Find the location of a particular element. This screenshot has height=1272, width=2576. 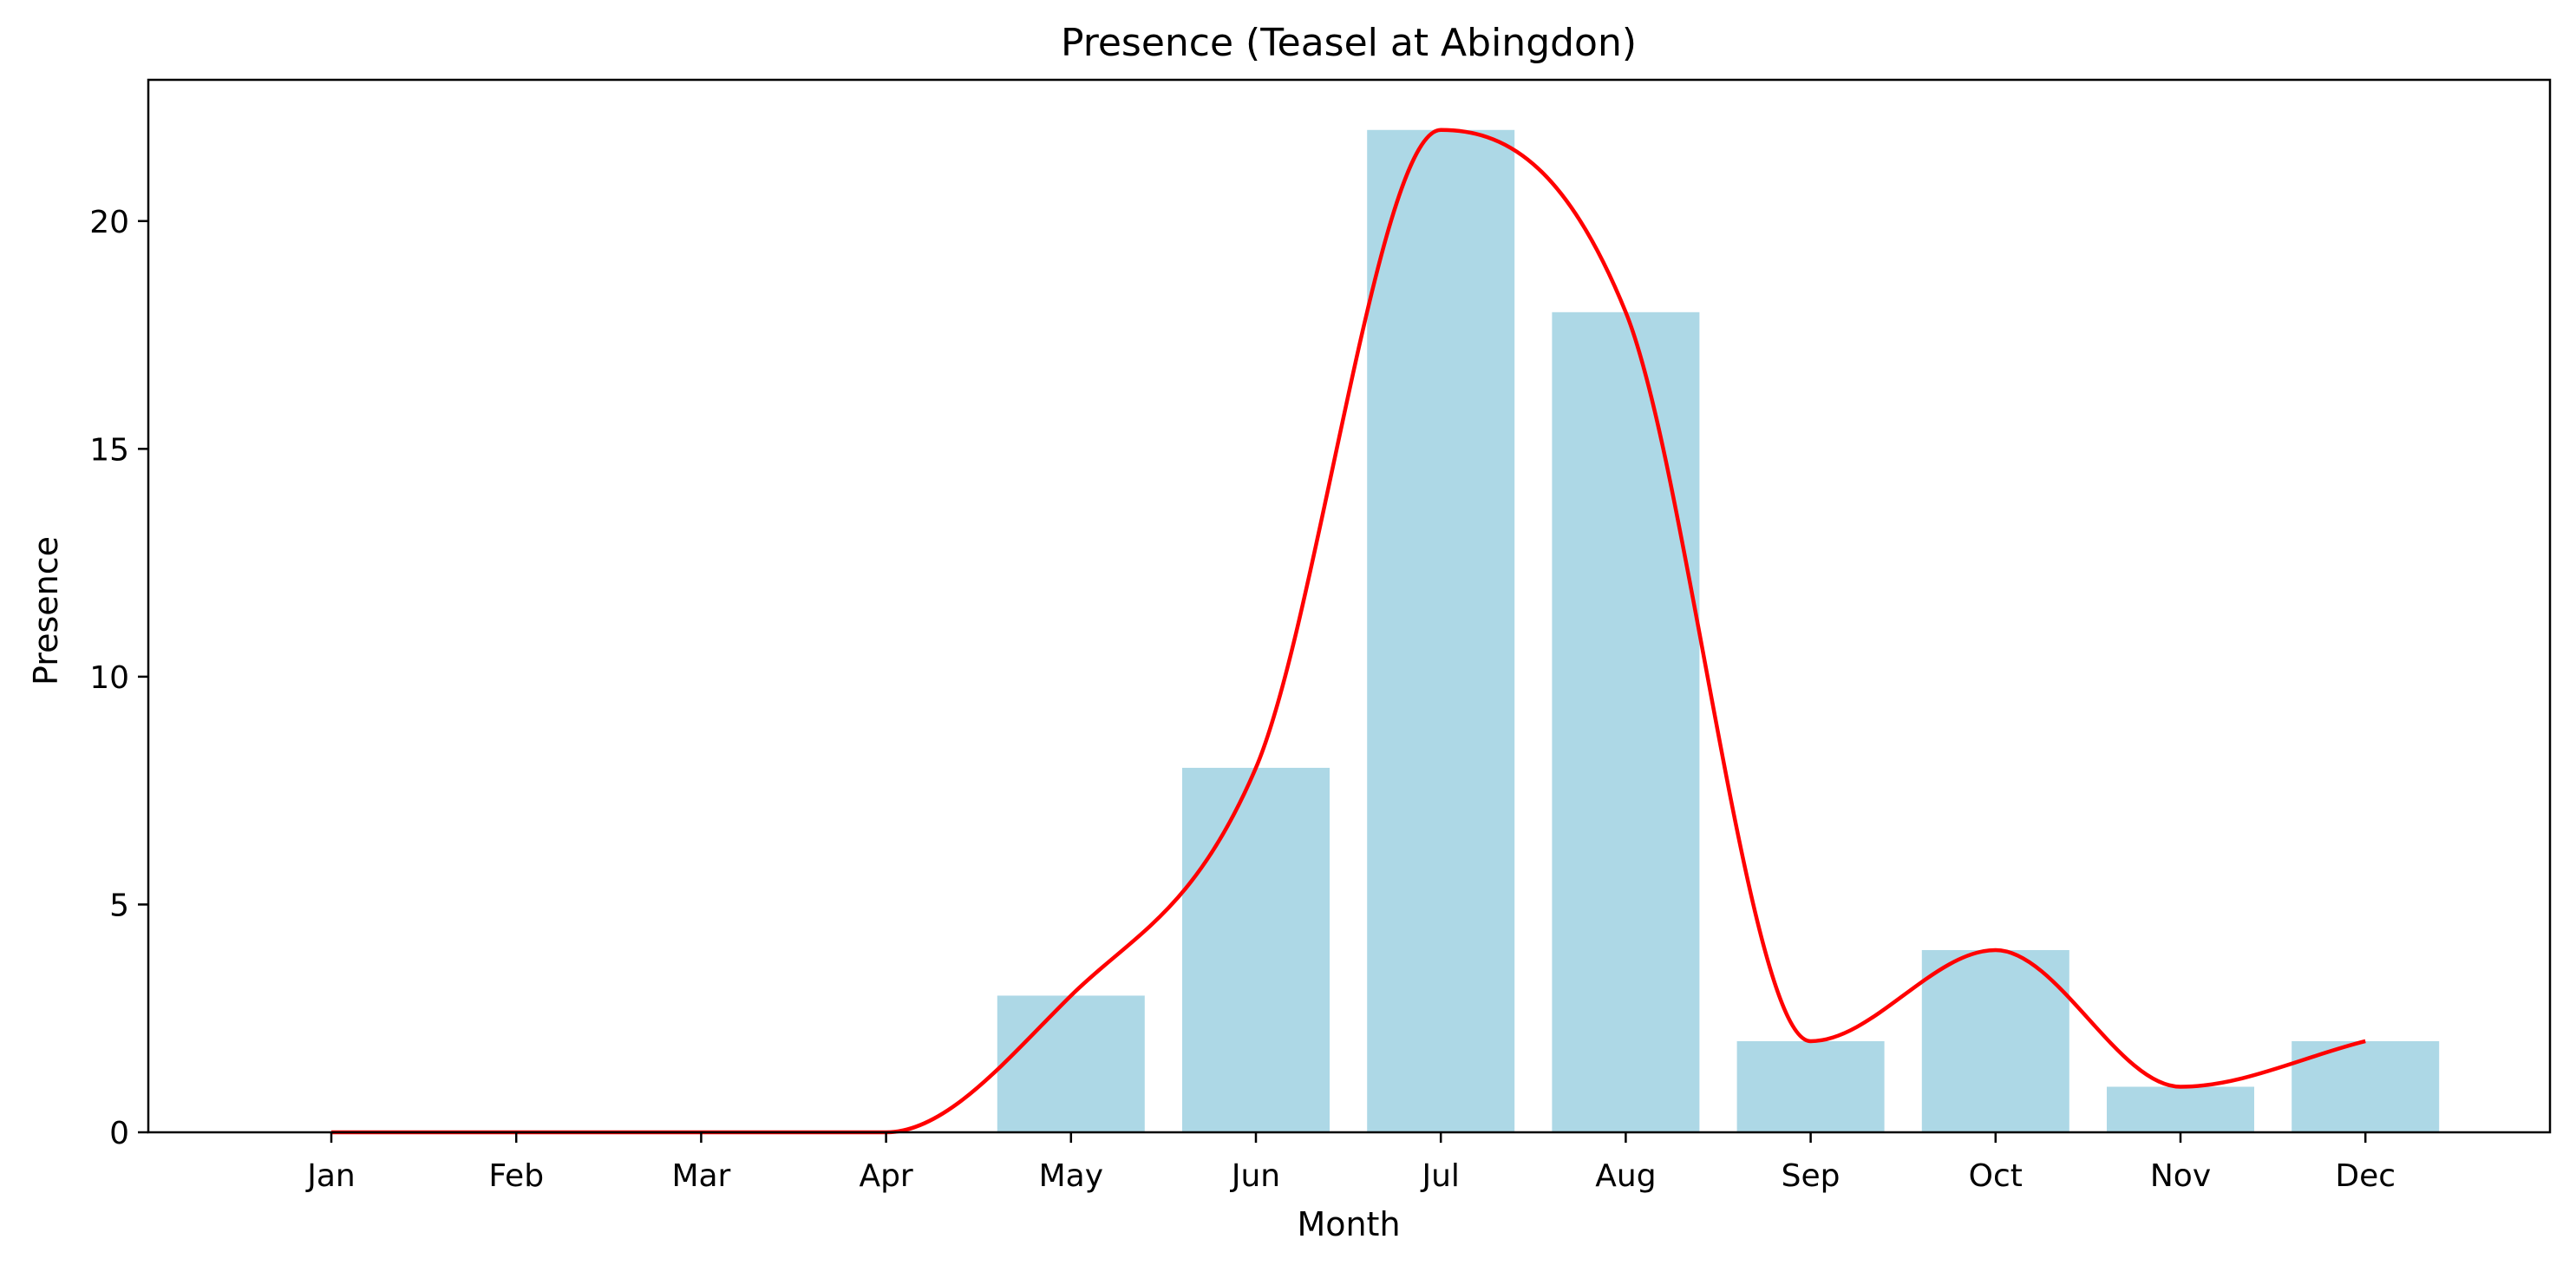

y-tick-label: 20 is located at coordinates (109, 222).